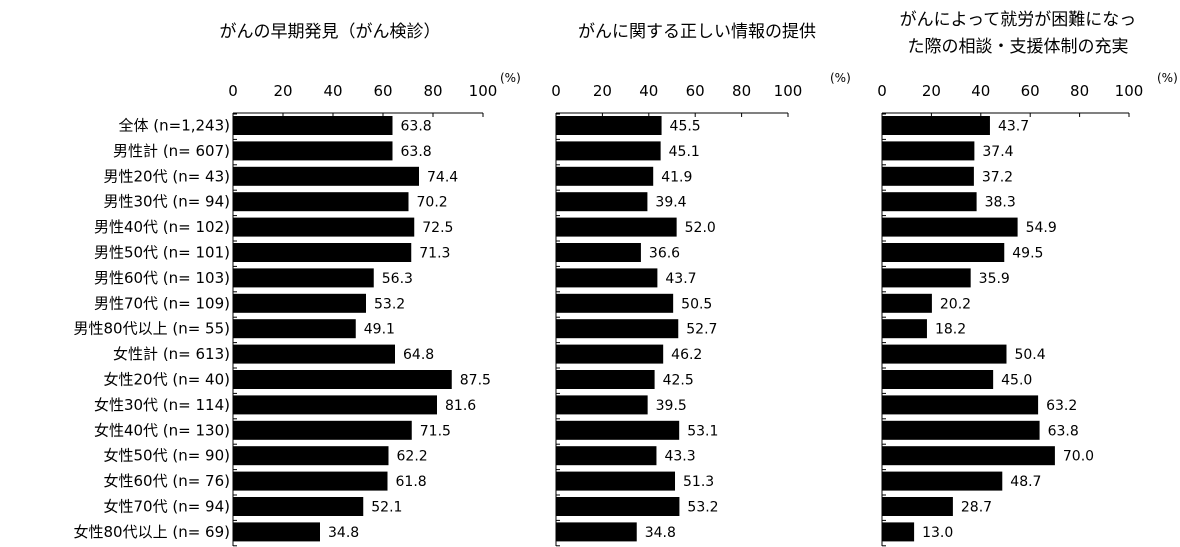  What do you see at coordinates (162, 303) in the screenshot?
I see `category-label: 男性70代 (n= 109)` at bounding box center [162, 303].